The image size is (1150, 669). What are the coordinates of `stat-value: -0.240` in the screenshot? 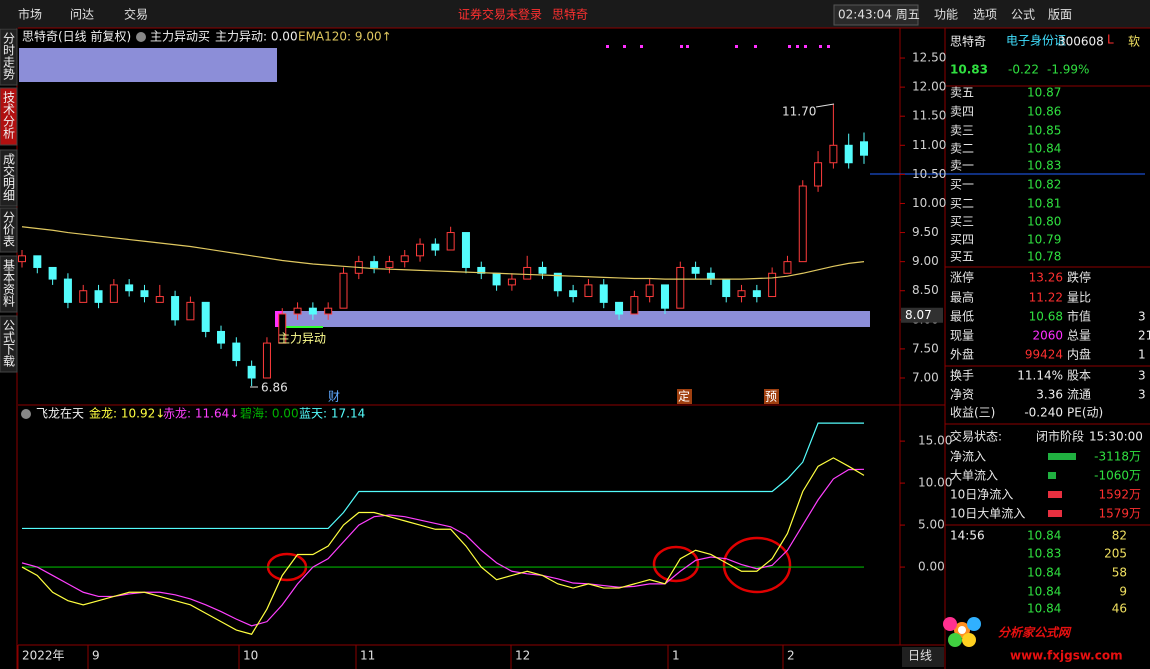 It's located at (1043, 413).